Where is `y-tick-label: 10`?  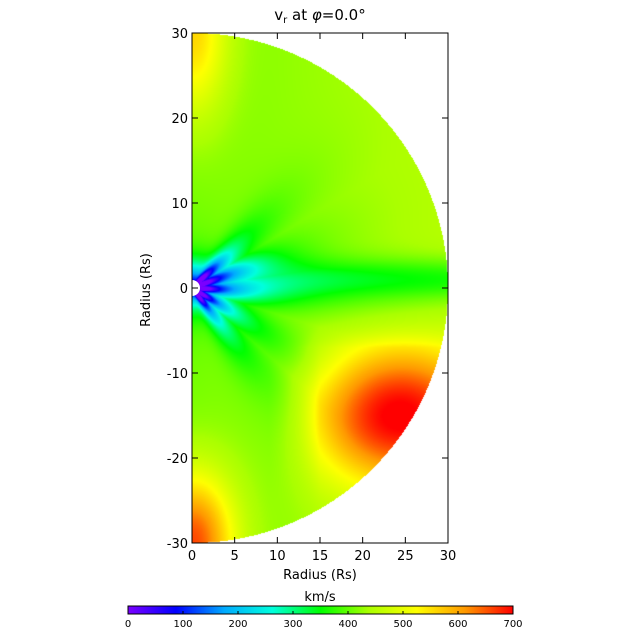
y-tick-label: 10 is located at coordinates (179, 204).